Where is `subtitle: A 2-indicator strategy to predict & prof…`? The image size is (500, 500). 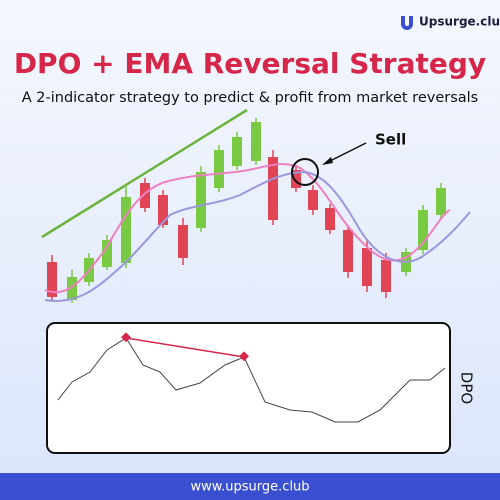
subtitle: A 2-indicator strategy to predict & prof… is located at coordinates (250, 98).